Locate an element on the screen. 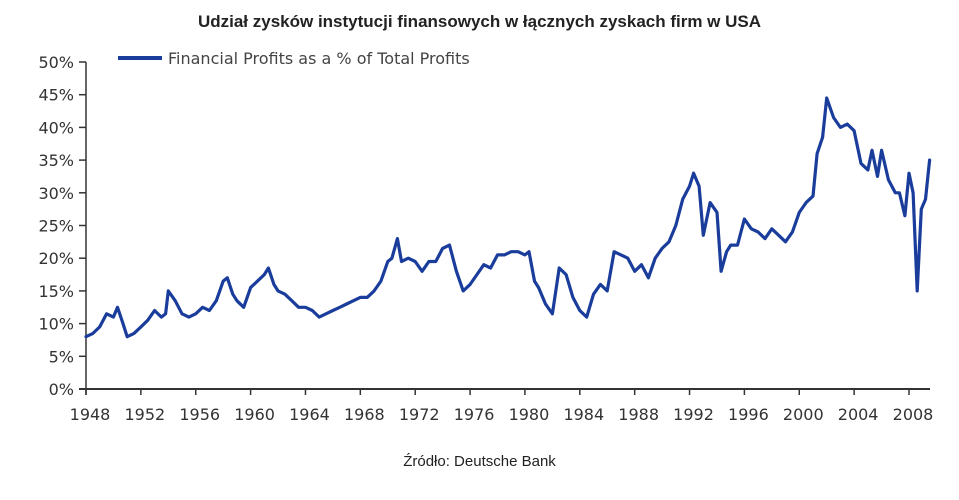  x-tick-label: 1984 is located at coordinates (583, 414).